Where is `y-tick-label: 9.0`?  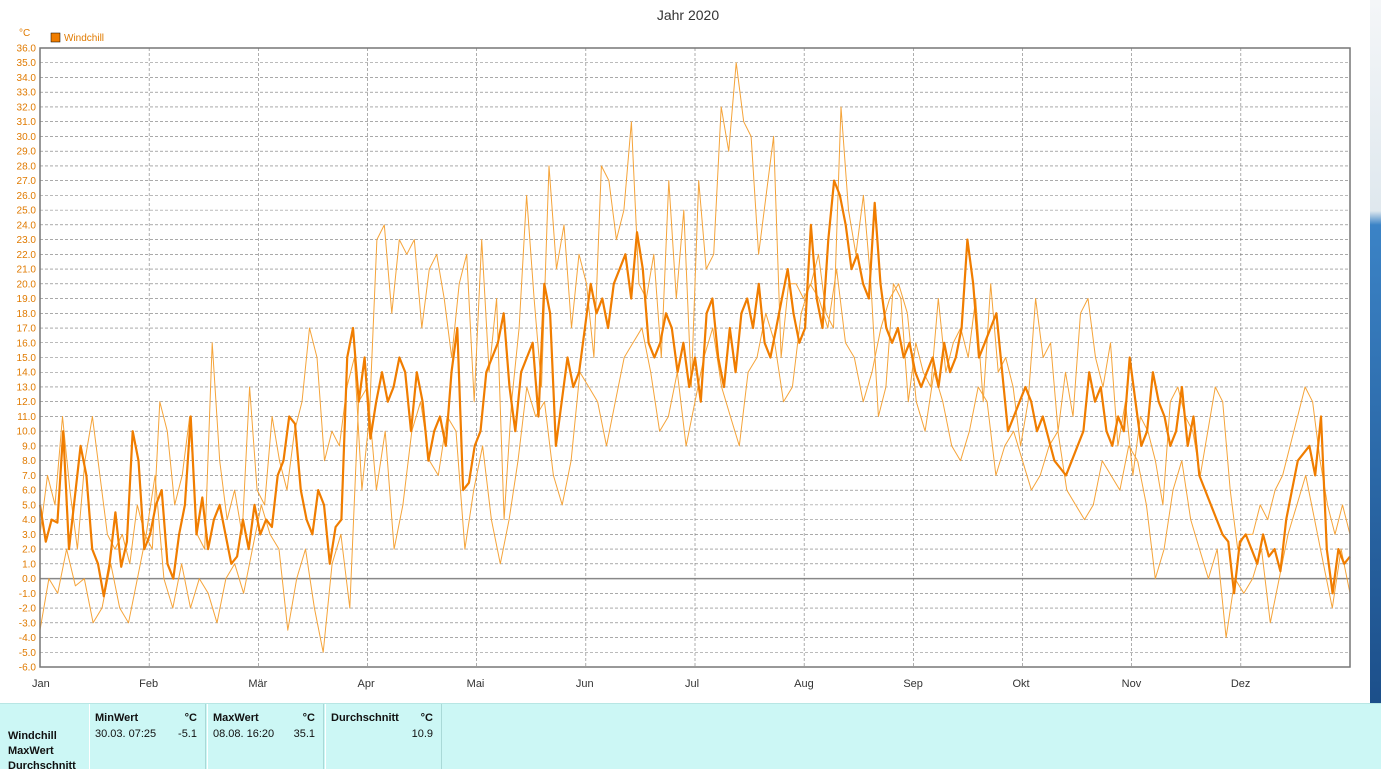
y-tick-label: 9.0 is located at coordinates (29, 446).